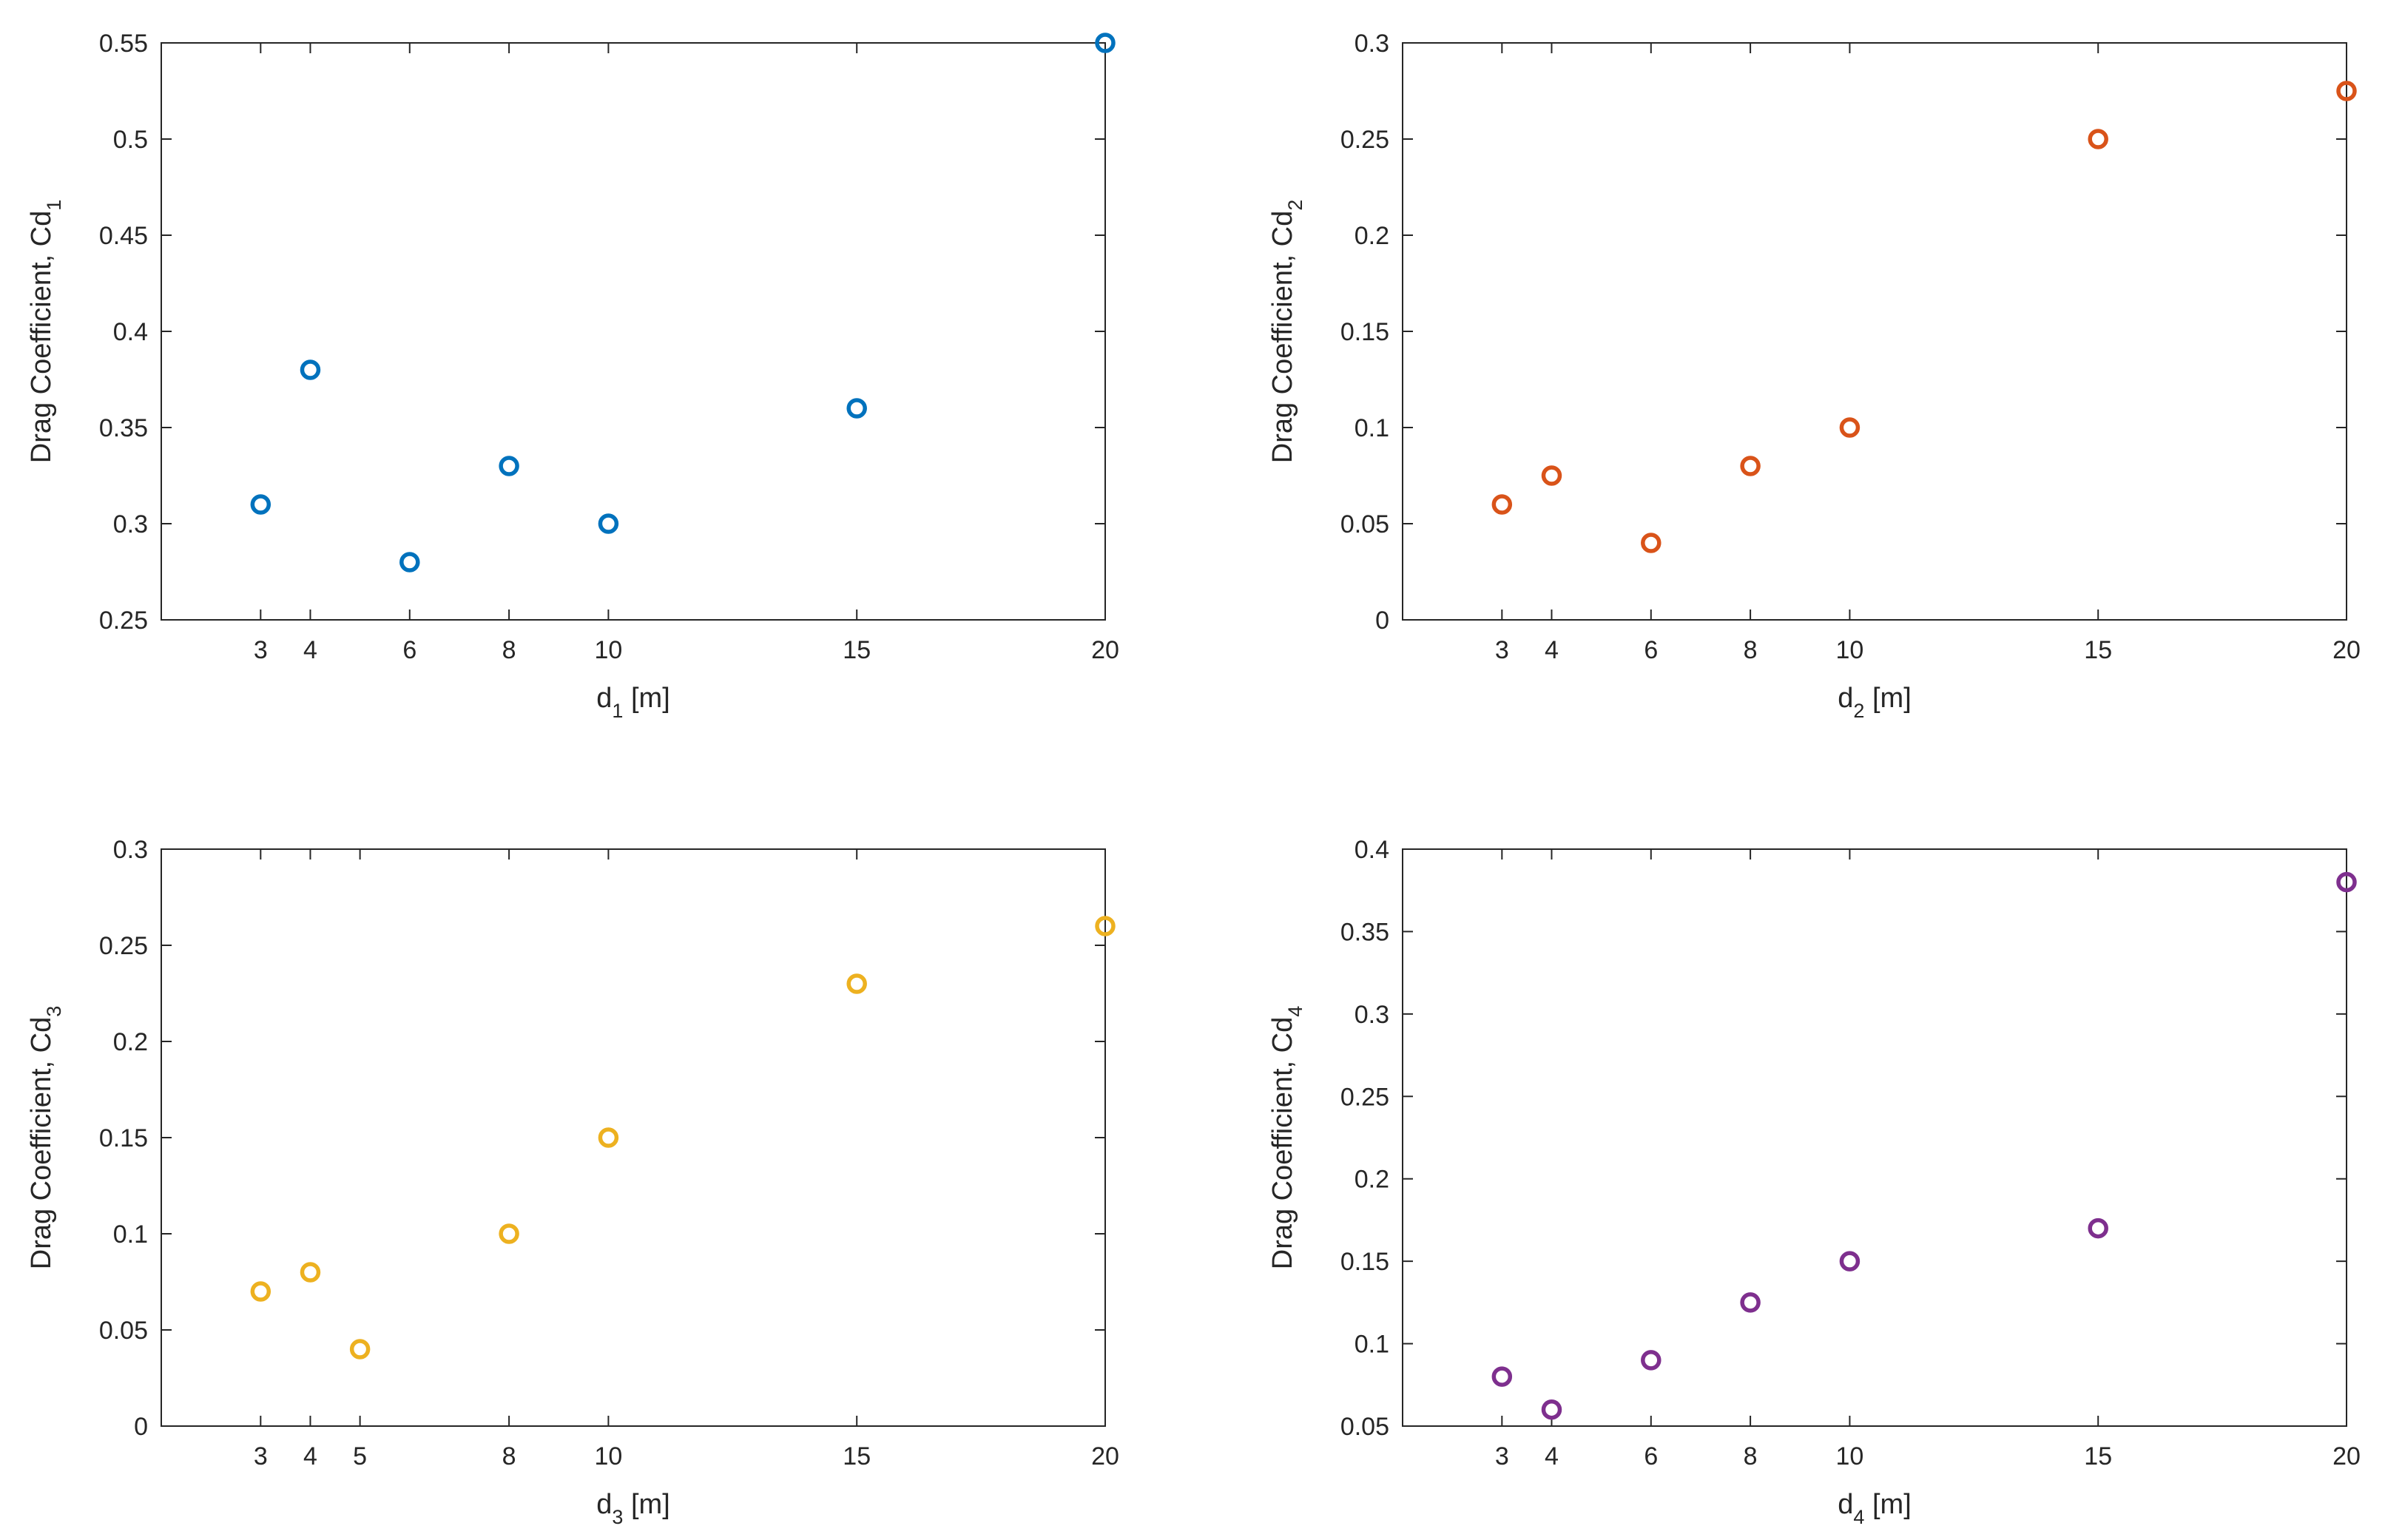 Image resolution: width=2385 pixels, height=1540 pixels. Describe the element at coordinates (1295, 1011) in the screenshot. I see `y-axis-label-subscript: 4` at that location.